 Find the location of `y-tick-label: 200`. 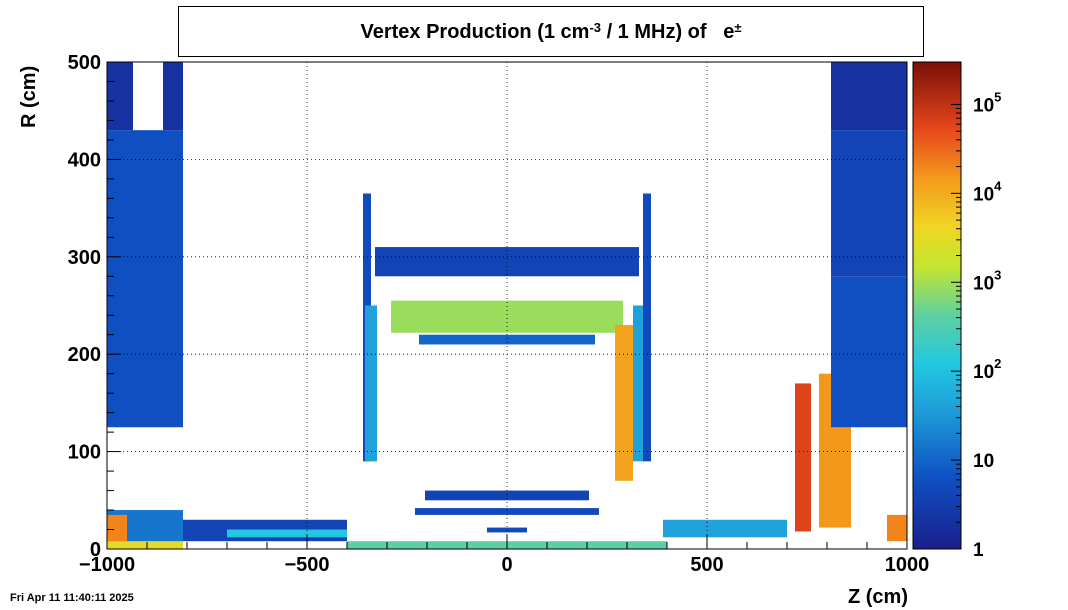

y-tick-label: 200 is located at coordinates (84, 355).